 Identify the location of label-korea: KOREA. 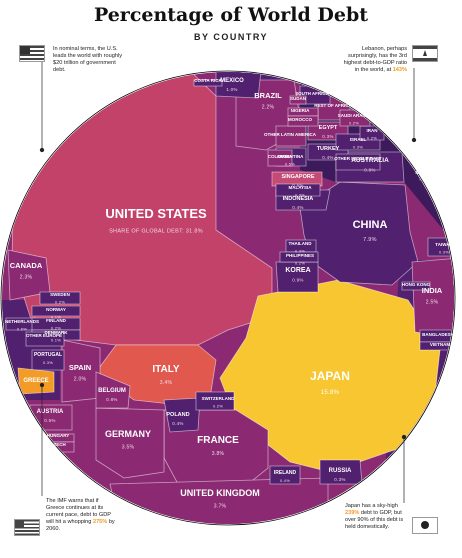
(297, 270).